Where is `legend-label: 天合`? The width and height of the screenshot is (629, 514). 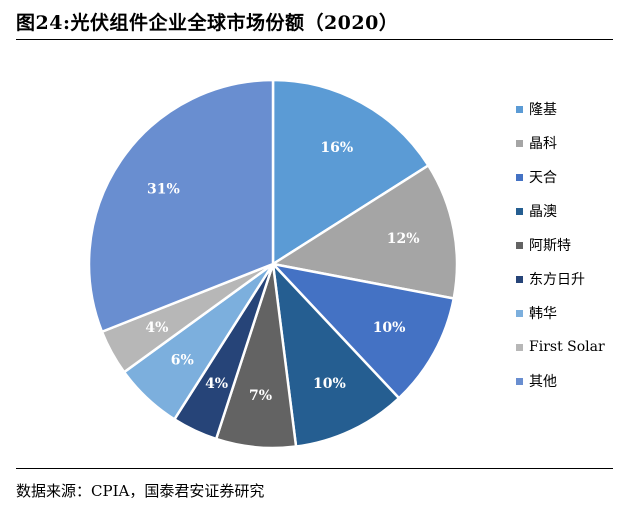
legend-label: 天合 is located at coordinates (543, 178).